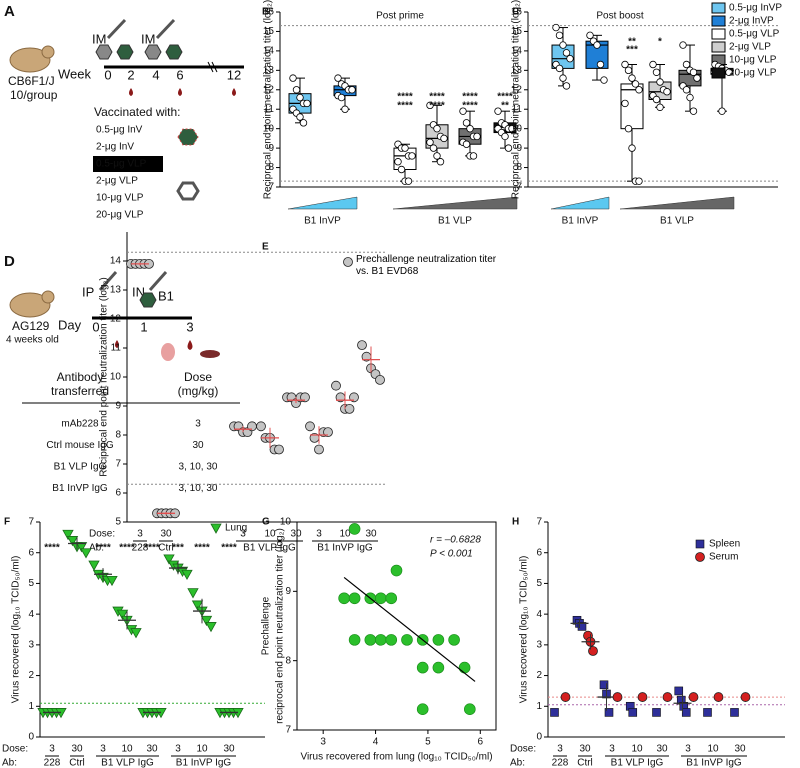 The width and height of the screenshot is (800, 768). I want to click on group-label: 228, so click(560, 763).